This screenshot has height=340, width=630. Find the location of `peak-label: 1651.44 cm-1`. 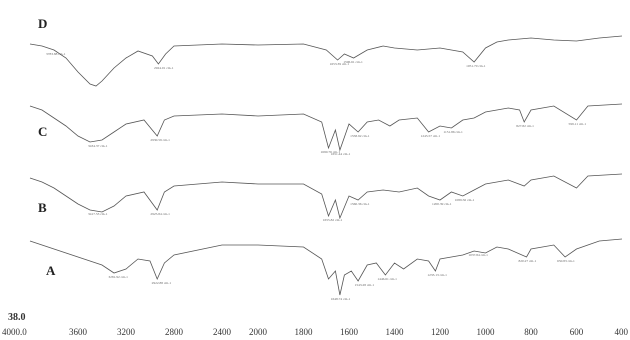

peak-label: 1651.44 cm-1 is located at coordinates (341, 154).